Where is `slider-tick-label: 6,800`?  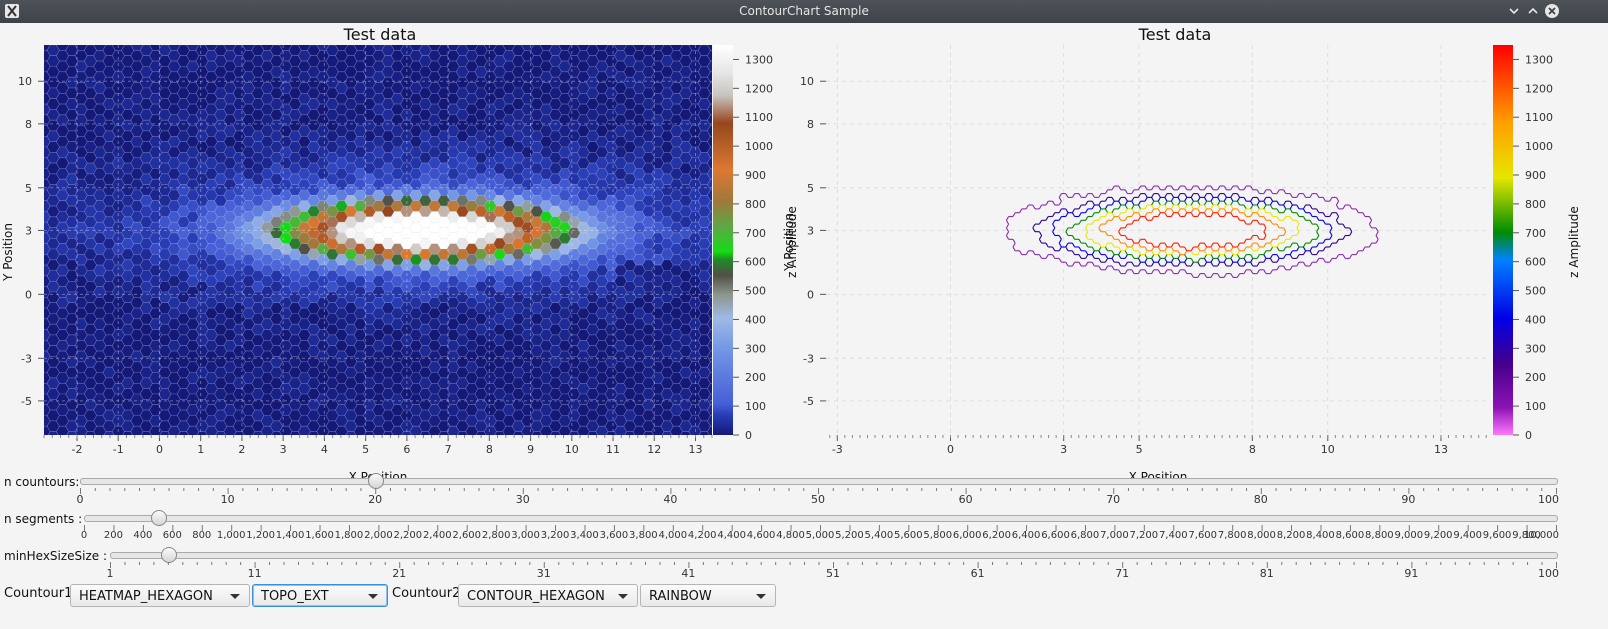
slider-tick-label: 6,800 is located at coordinates (1085, 535).